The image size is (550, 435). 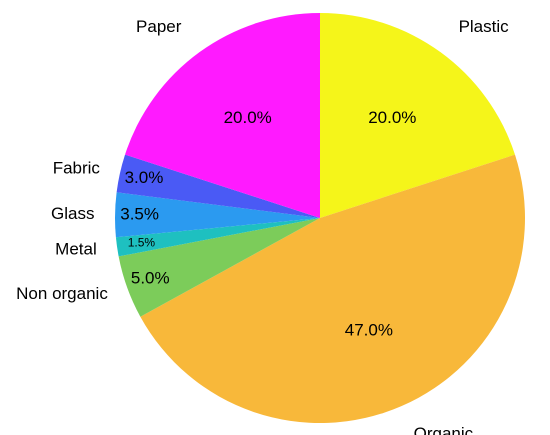 What do you see at coordinates (62, 293) in the screenshot?
I see `category-label: Non organic` at bounding box center [62, 293].